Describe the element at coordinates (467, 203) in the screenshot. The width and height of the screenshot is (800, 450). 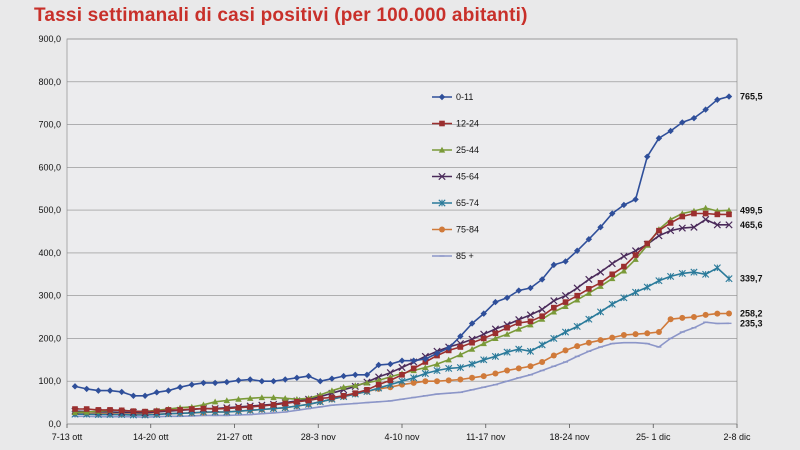
I see `legend-label: 65-74` at that location.